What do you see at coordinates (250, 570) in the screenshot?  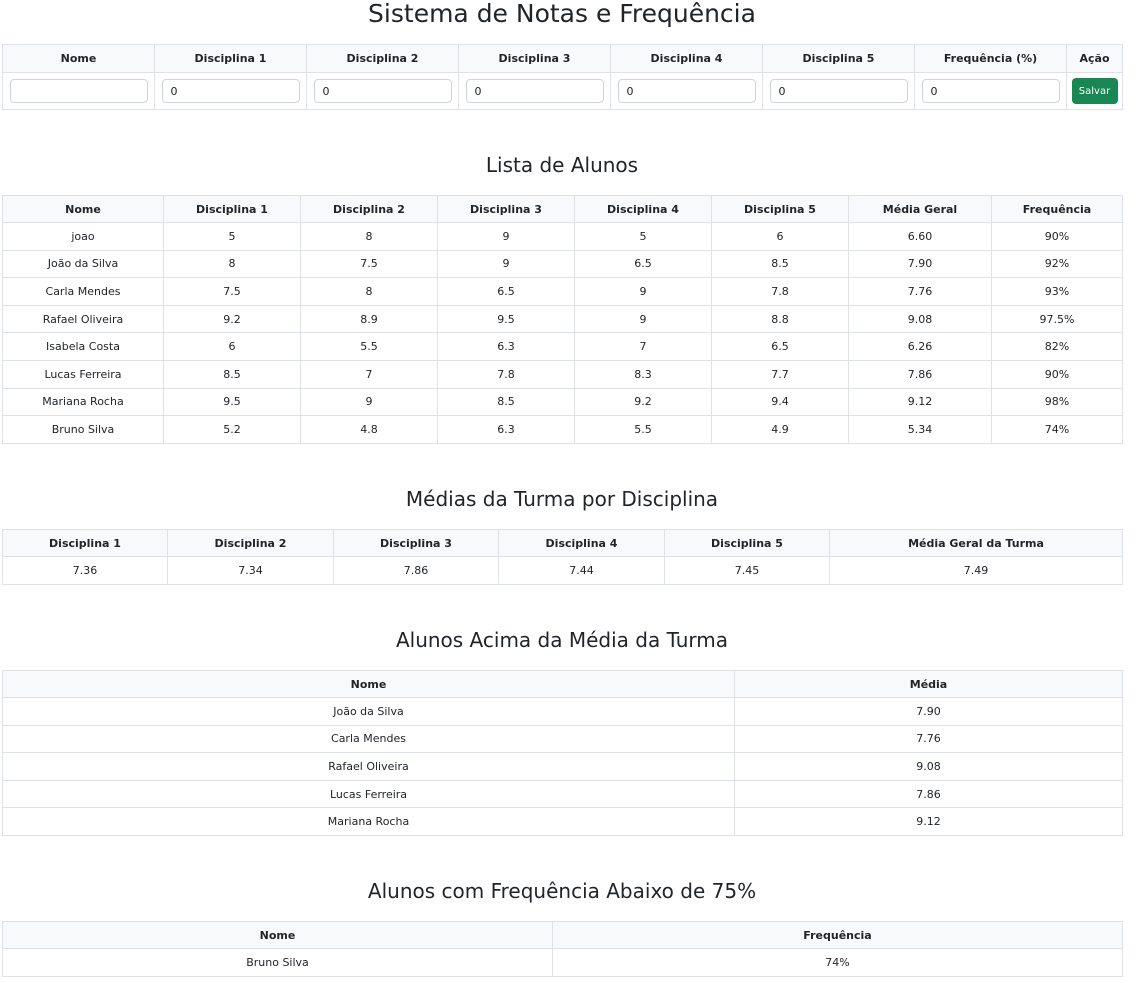 I see `cell-disciplina-2: 7.34` at bounding box center [250, 570].